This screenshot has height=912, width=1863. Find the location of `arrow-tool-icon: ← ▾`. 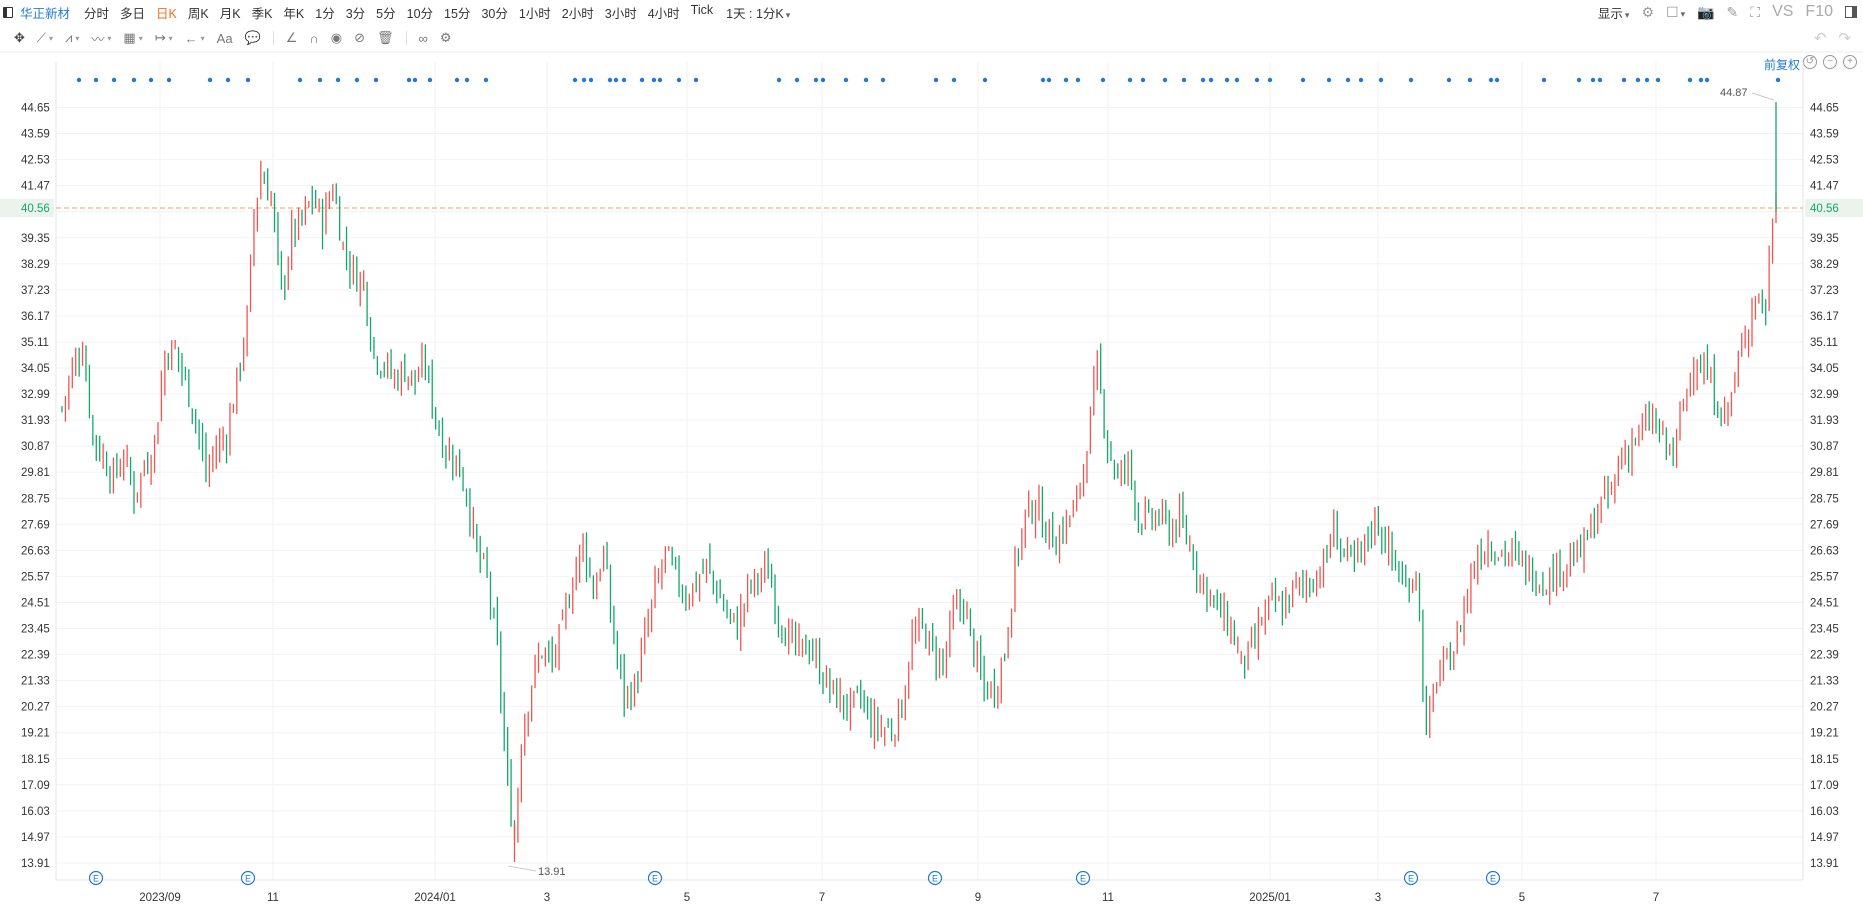

arrow-tool-icon: ← ▾ is located at coordinates (194, 38).